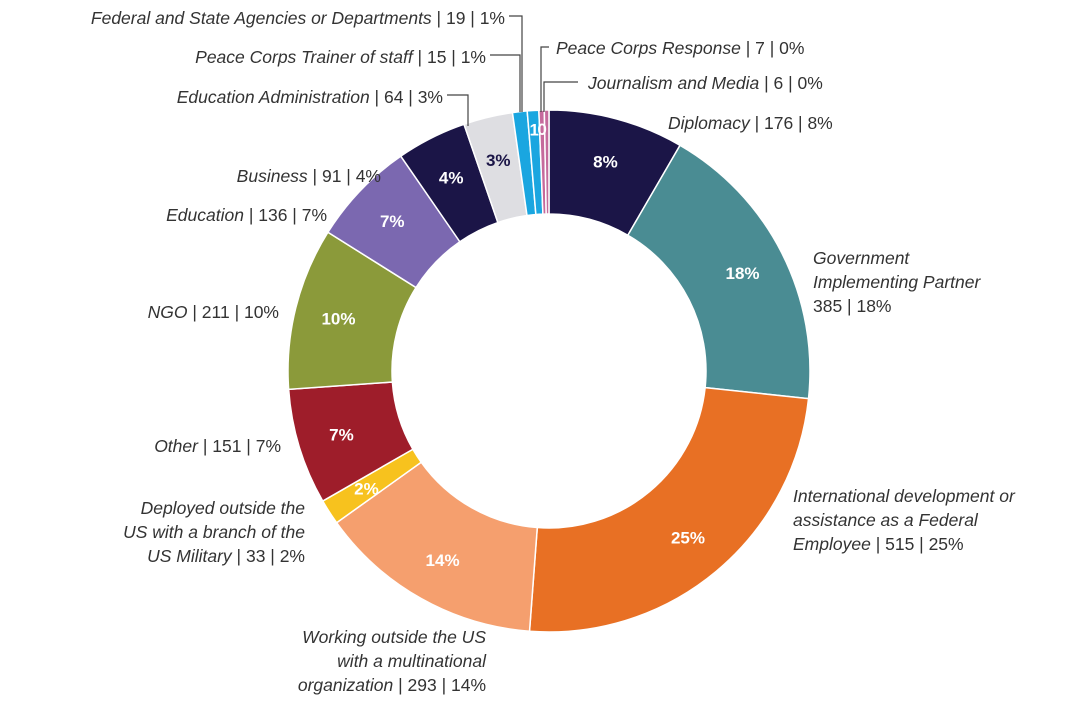  Describe the element at coordinates (545, 79) in the screenshot. I see `leader-line-pc-response` at that location.